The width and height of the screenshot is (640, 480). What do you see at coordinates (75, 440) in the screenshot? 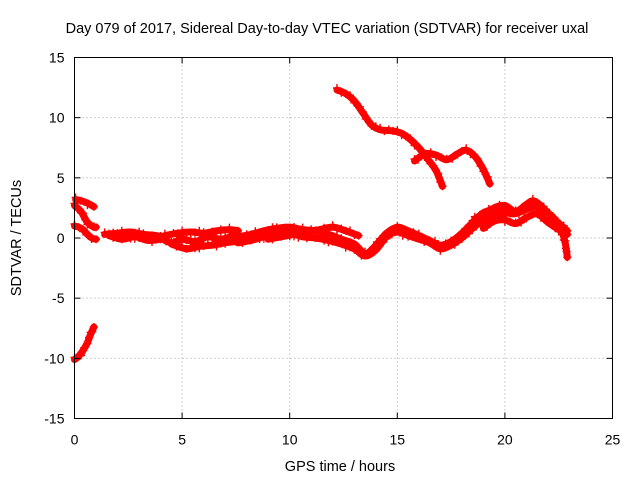
I see `x-tick-label: 0` at bounding box center [75, 440].